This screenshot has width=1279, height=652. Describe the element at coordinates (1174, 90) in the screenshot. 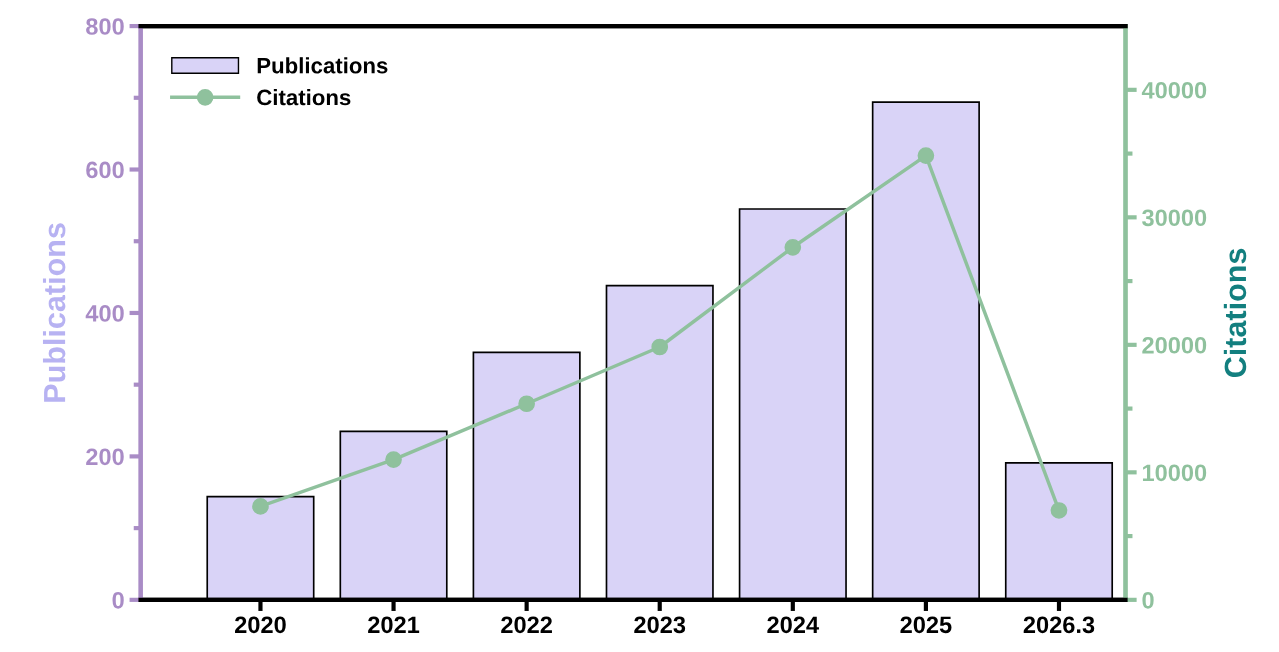

I see `y2-tick-label: 40000` at that location.